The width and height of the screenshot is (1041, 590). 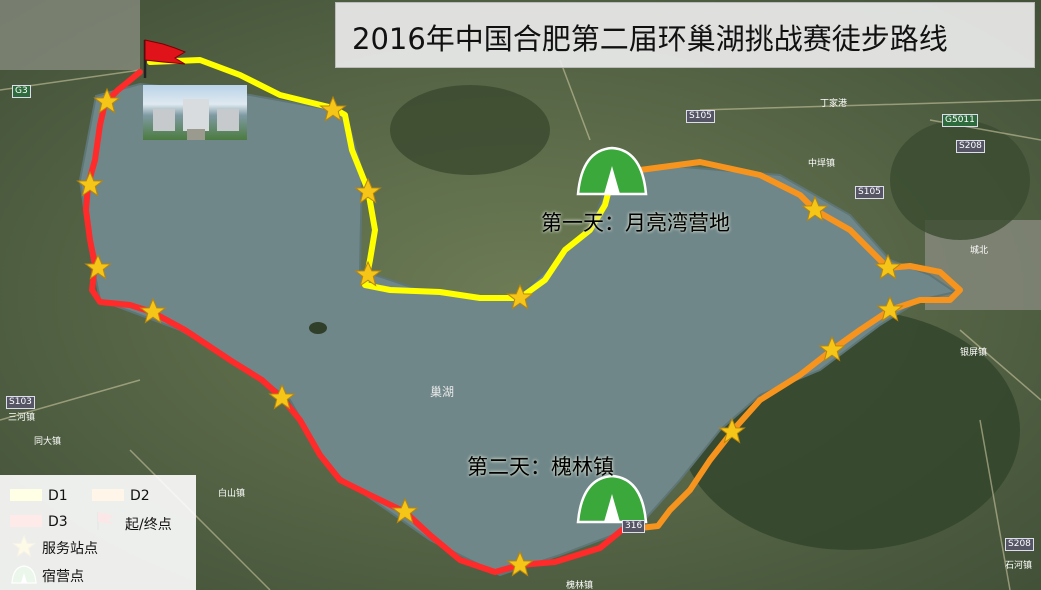 I want to click on title-banner: 2016年中国合肥第二届环巢湖挑战赛徒步路线, so click(x=685, y=35).